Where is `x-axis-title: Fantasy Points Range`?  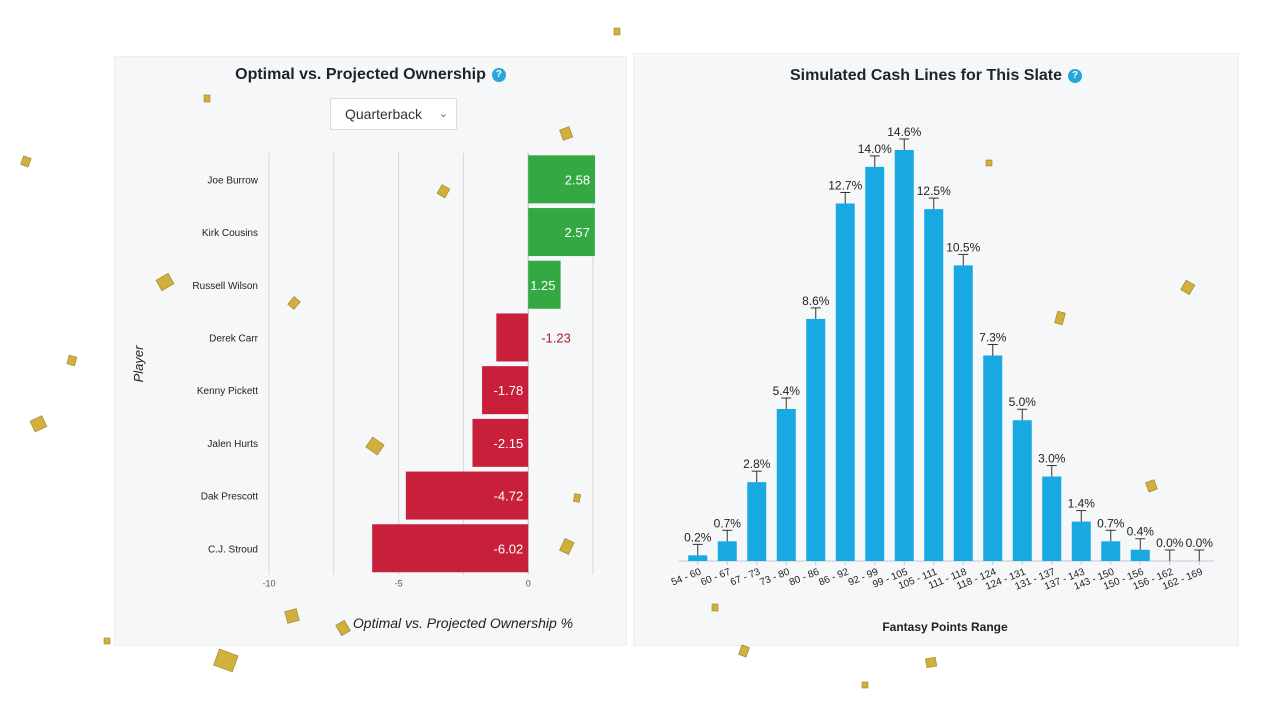
x-axis-title: Fantasy Points Range is located at coordinates (945, 627).